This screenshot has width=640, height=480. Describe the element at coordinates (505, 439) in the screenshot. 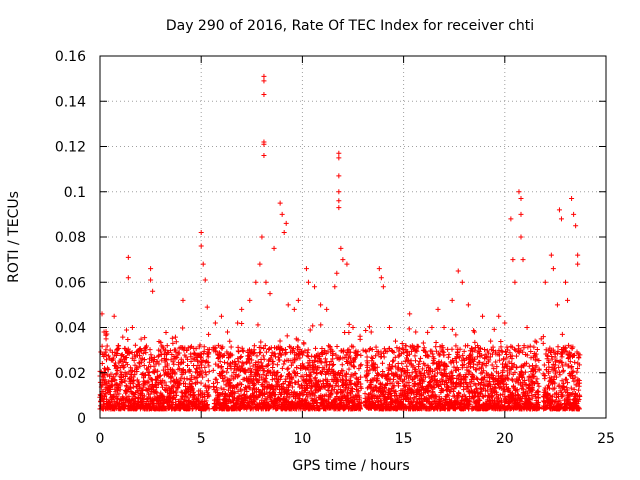

I see `x-tick-label: 20` at that location.